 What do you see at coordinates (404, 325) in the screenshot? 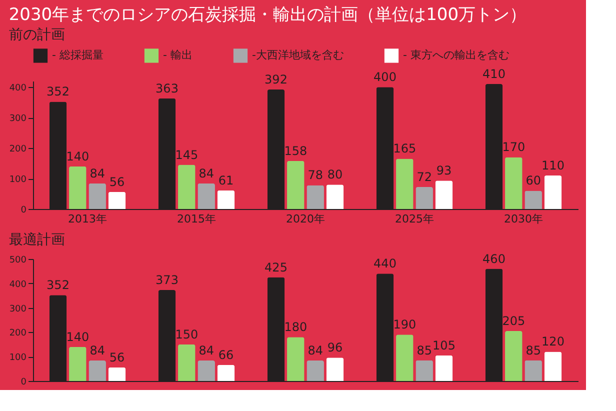
I see `data-label: 190` at bounding box center [404, 325].